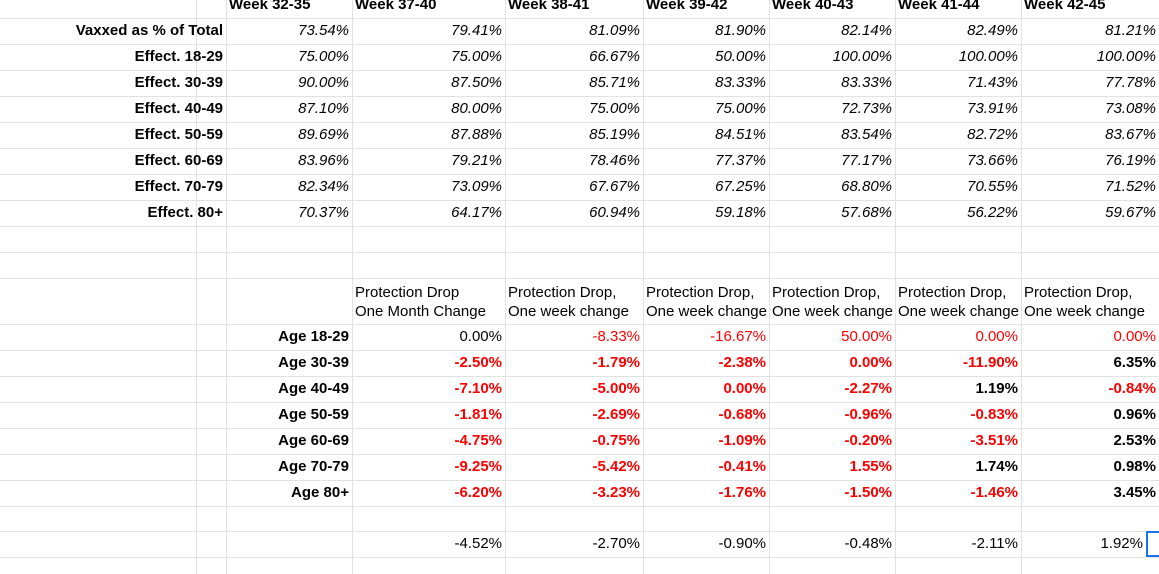 This screenshot has width=1159, height=574. I want to click on value-cell: 71.52%, so click(1130, 186).